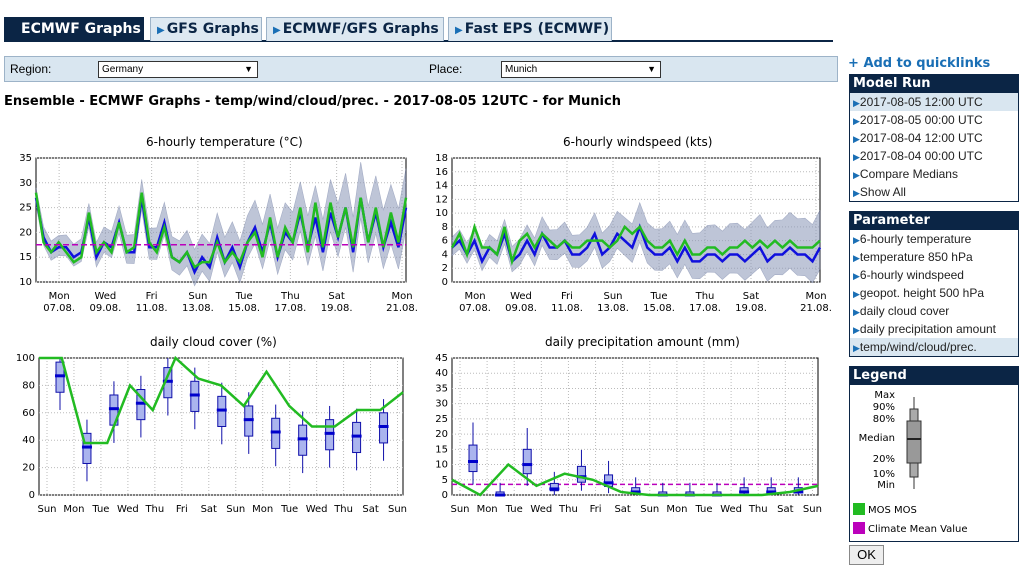 The width and height of the screenshot is (1023, 576). I want to click on item-label: 6-hourly windspeed, so click(911, 275).